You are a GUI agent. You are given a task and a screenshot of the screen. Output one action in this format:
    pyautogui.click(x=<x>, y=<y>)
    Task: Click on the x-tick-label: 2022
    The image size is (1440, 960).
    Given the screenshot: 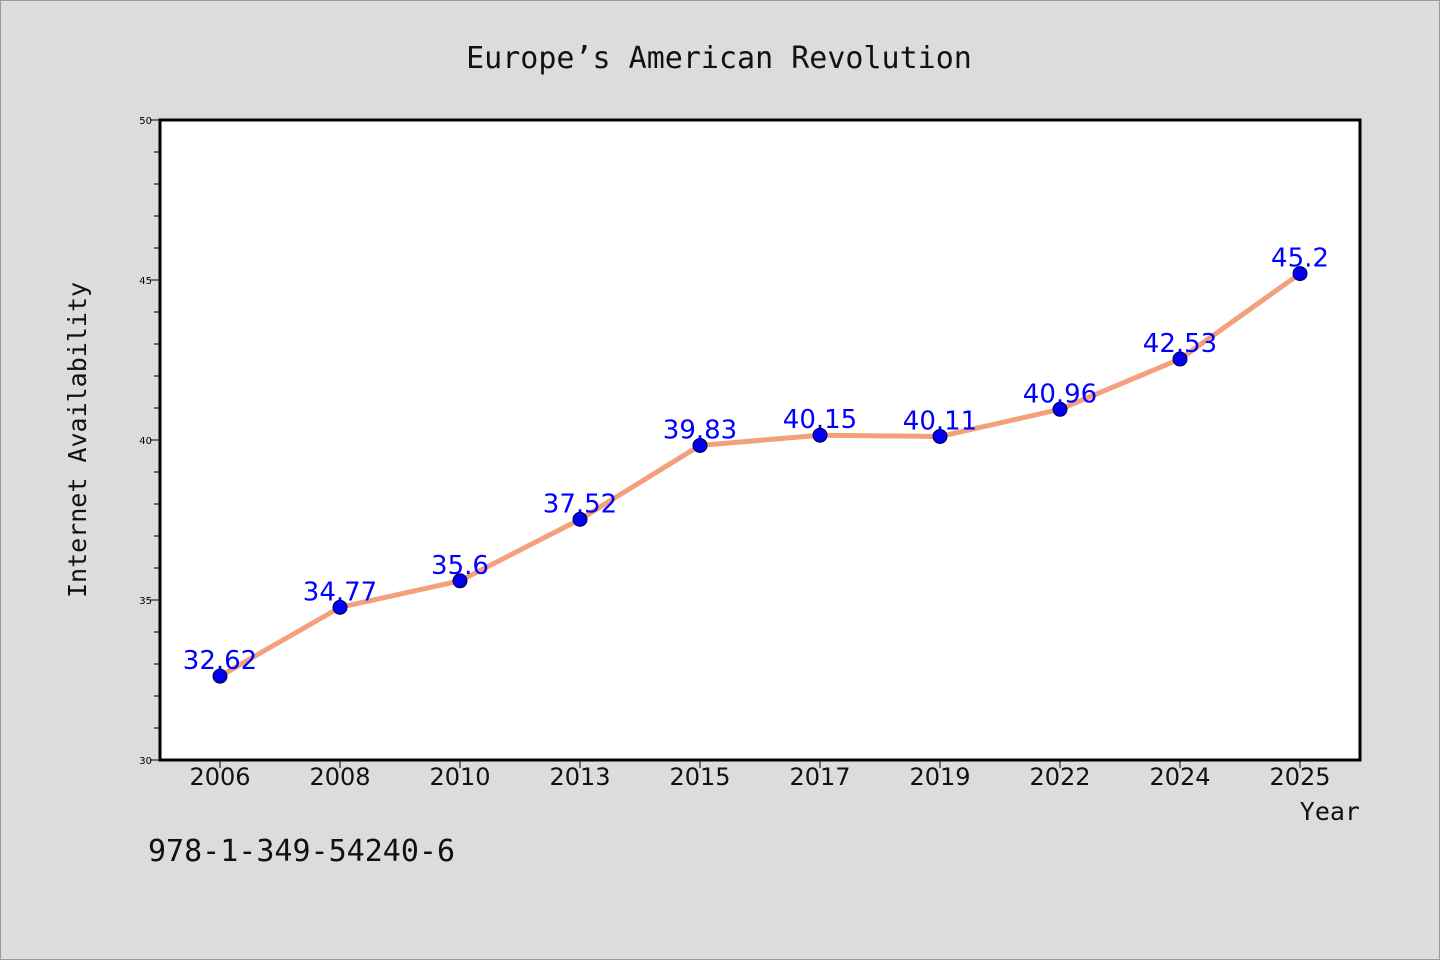 What is the action you would take?
    pyautogui.click(x=1059, y=777)
    